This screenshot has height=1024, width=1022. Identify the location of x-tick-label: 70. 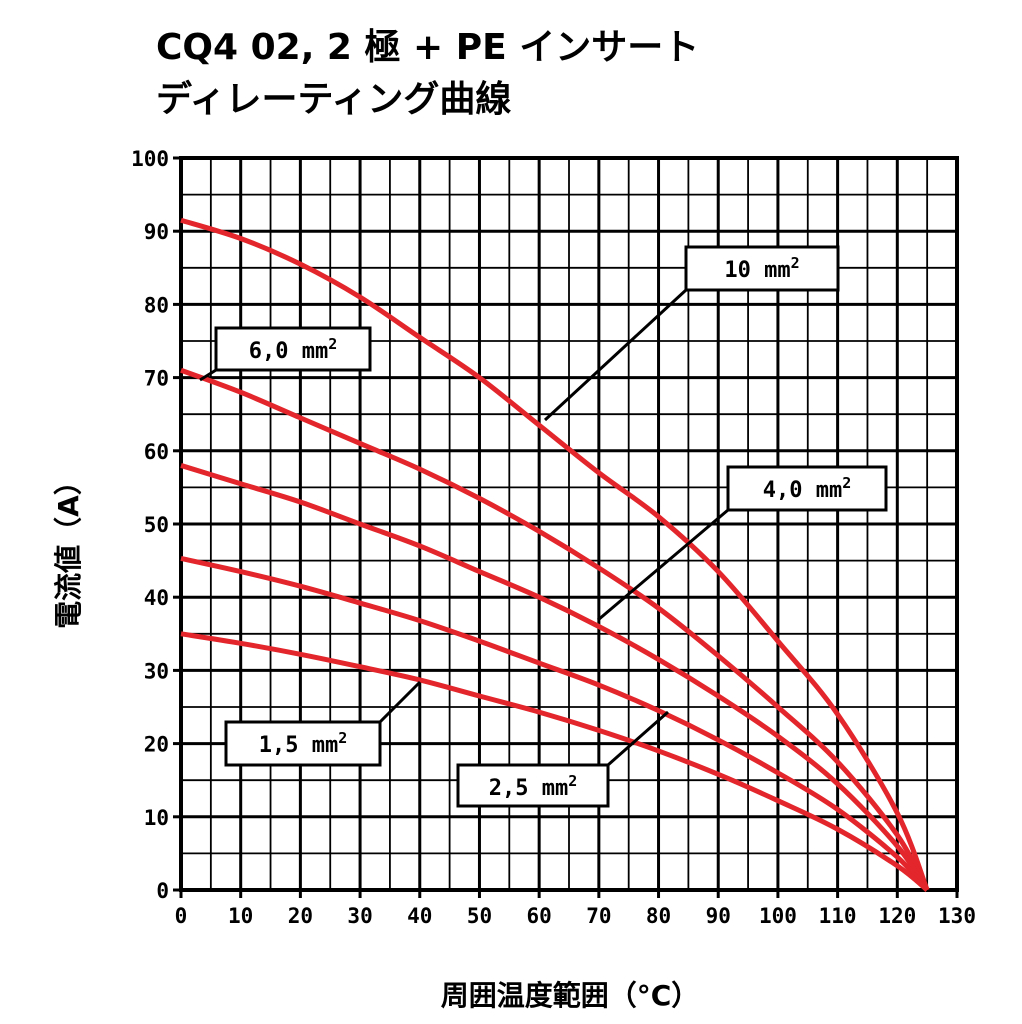
(598, 916).